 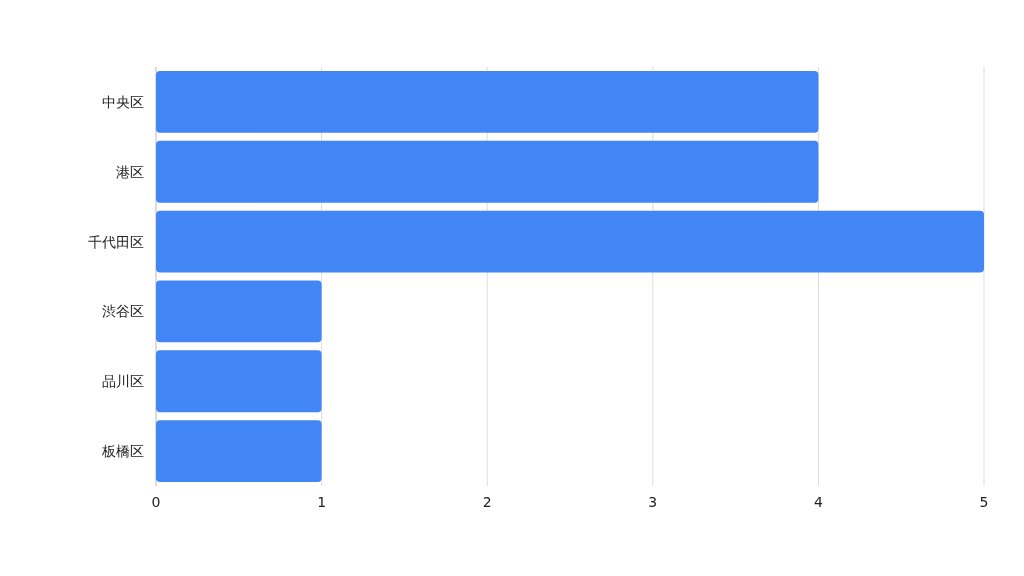 What do you see at coordinates (123, 311) in the screenshot?
I see `y-tick-label: 渋谷区` at bounding box center [123, 311].